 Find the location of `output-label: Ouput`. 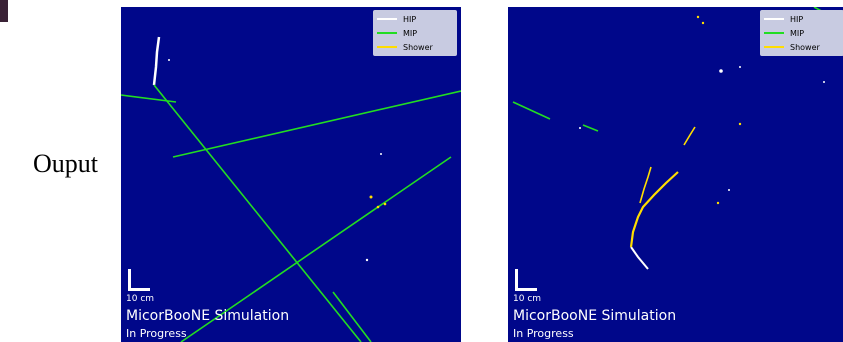

output-label: Ouput is located at coordinates (65, 163).